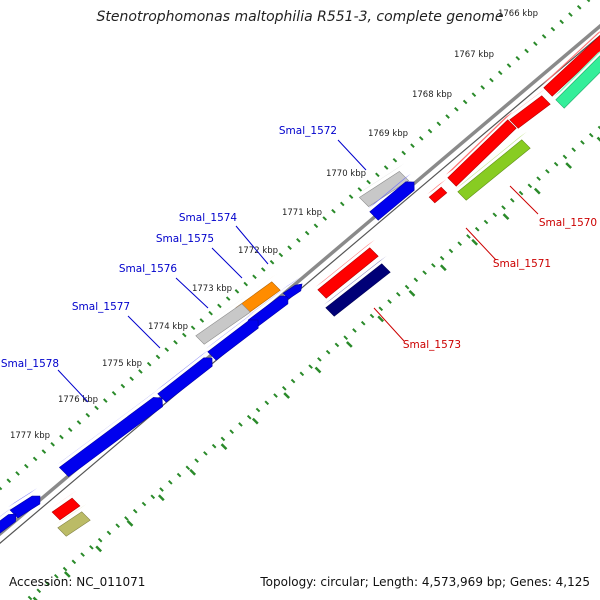  Describe the element at coordinates (78, 400) in the screenshot. I see `scale-label: 1776 kbp` at that location.